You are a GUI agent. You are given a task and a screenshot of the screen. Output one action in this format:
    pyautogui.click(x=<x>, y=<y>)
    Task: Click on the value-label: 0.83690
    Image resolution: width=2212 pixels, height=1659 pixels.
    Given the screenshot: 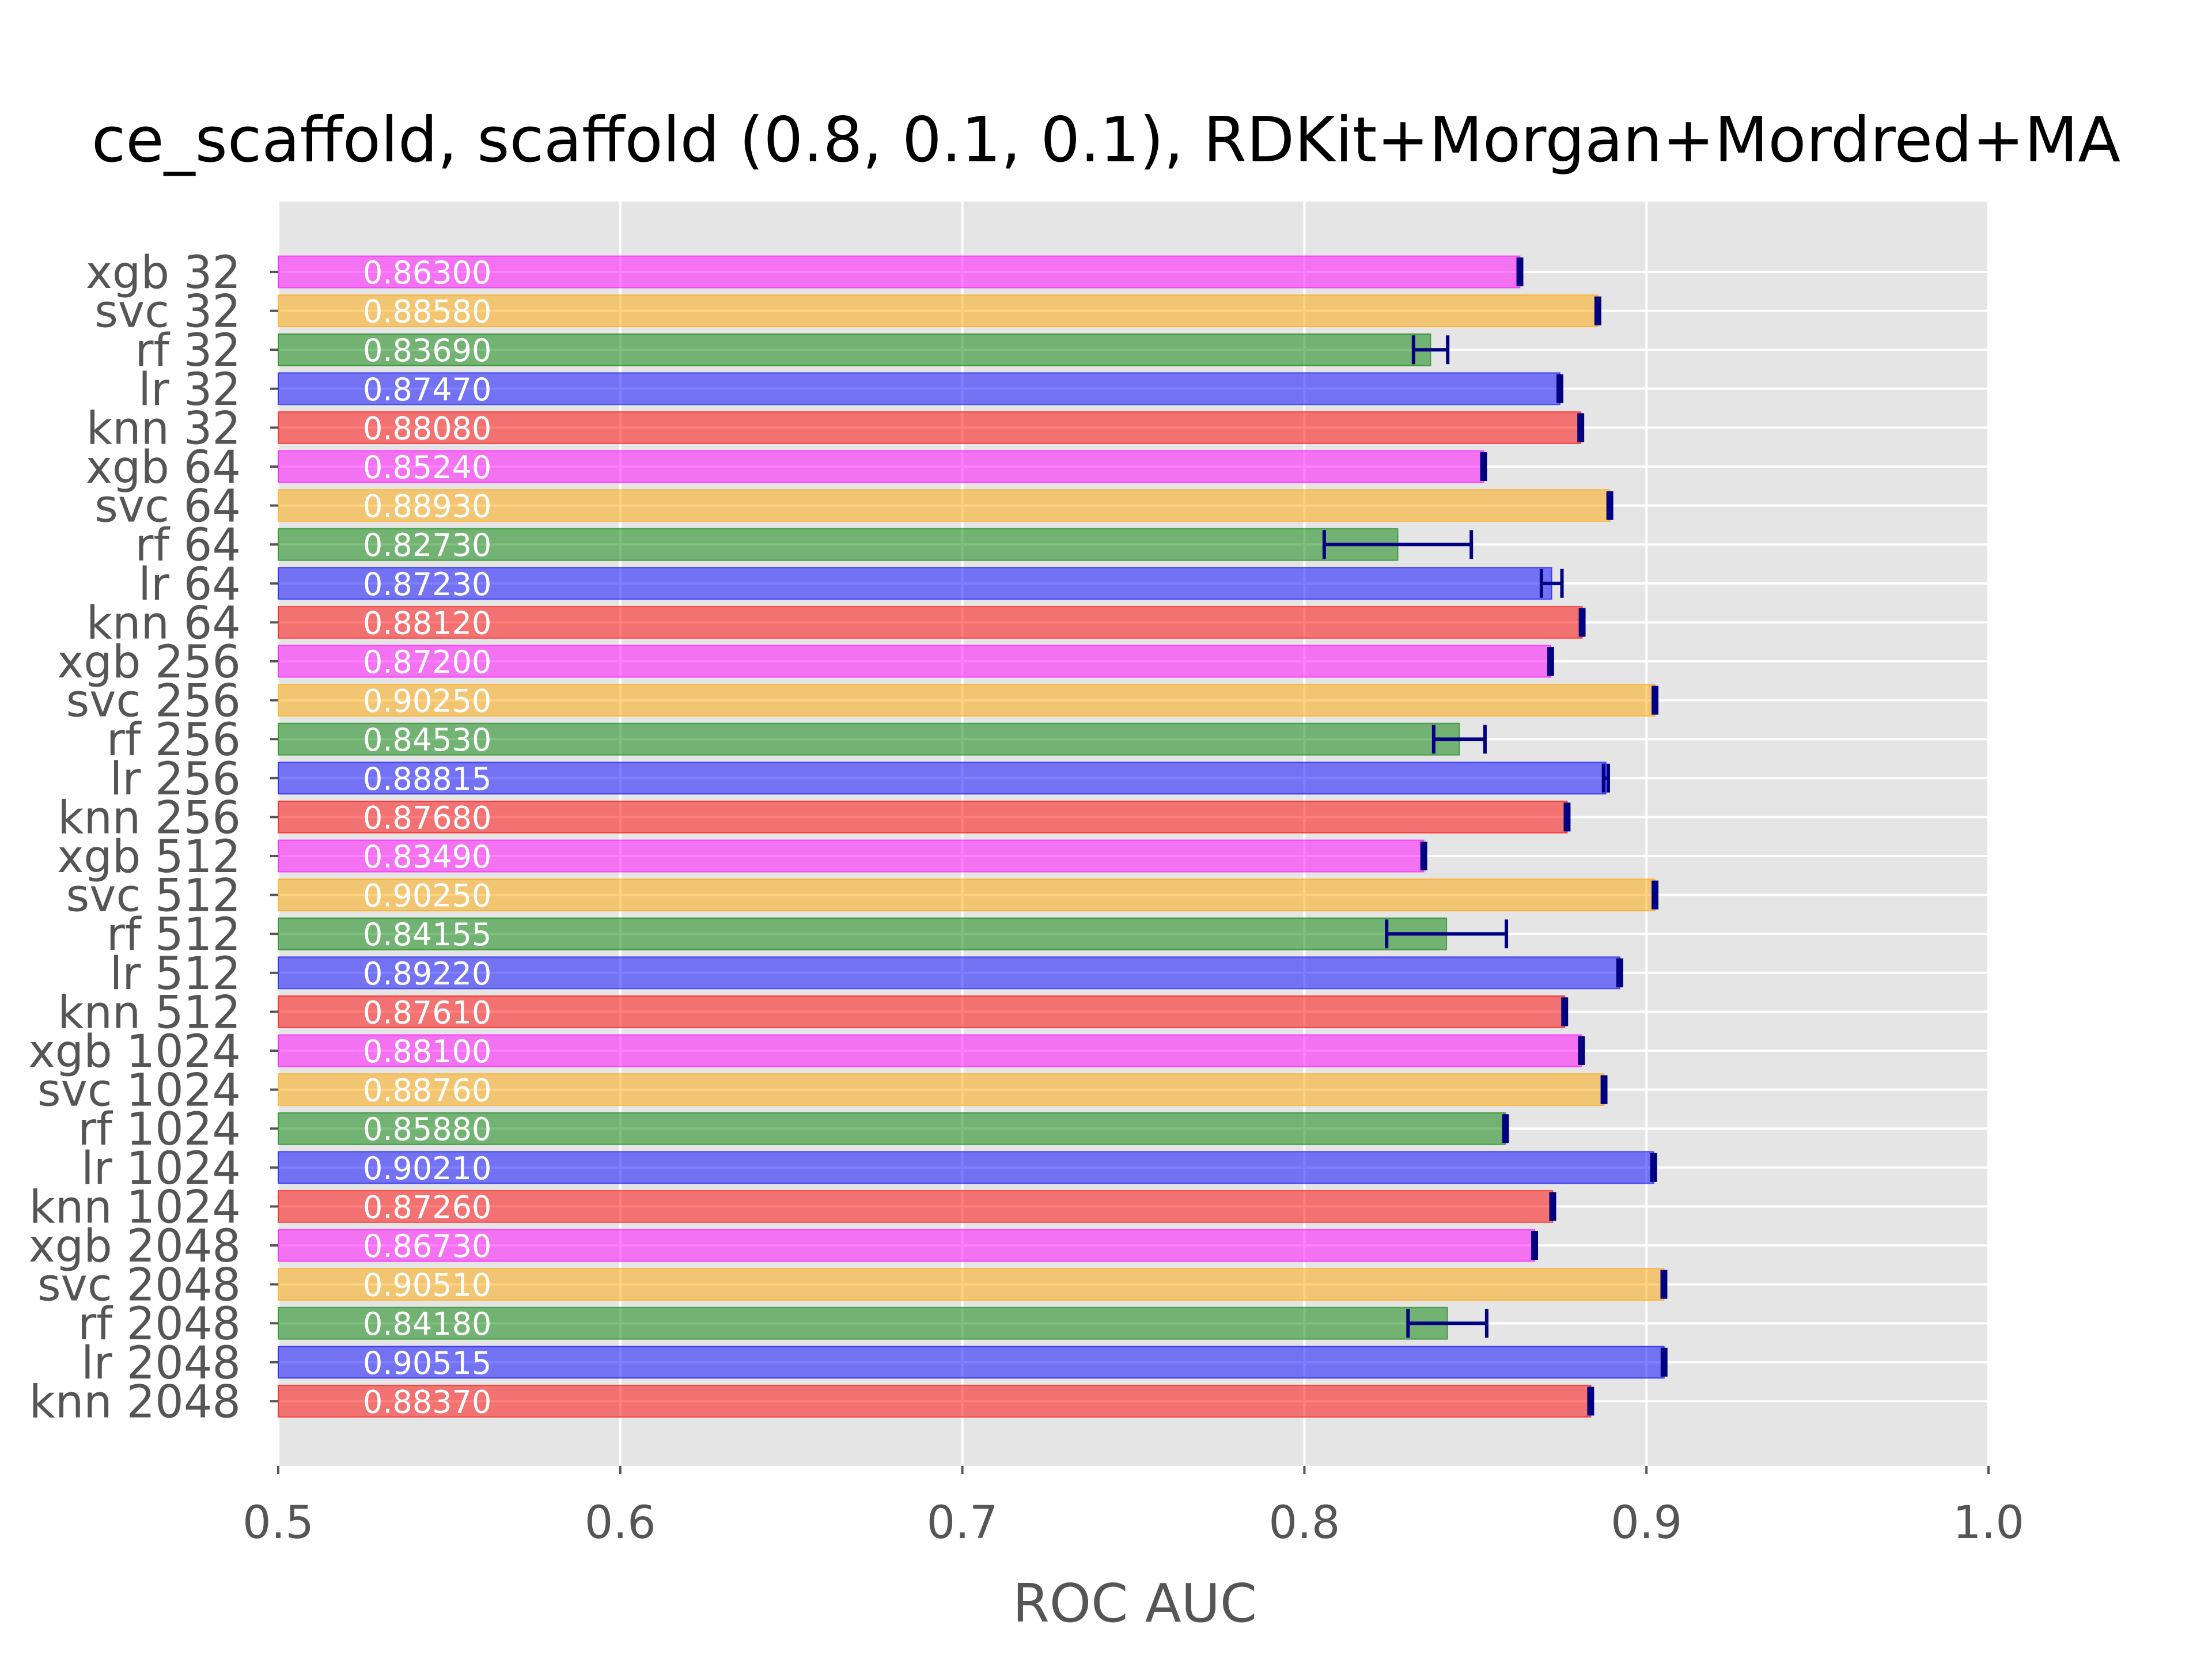 What is the action you would take?
    pyautogui.click(x=427, y=350)
    